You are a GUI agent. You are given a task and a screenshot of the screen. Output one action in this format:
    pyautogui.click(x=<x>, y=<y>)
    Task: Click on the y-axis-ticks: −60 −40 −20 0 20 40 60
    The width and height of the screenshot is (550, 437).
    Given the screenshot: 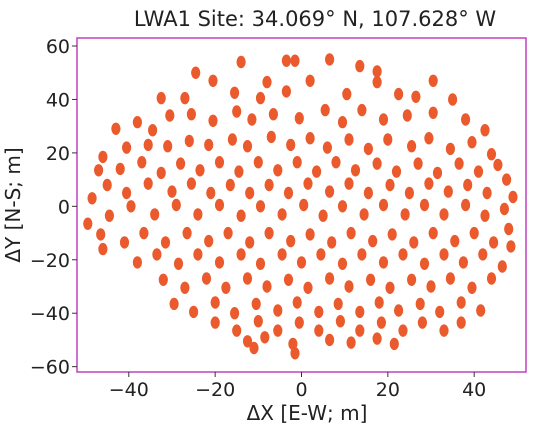 What is the action you would take?
    pyautogui.click(x=53, y=207)
    